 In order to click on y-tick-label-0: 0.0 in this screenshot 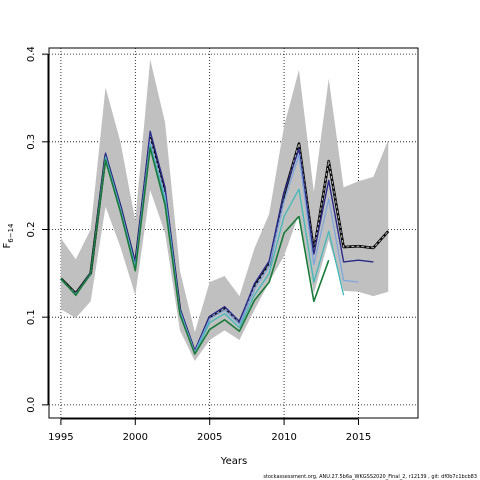, I will do `click(31, 405)`.